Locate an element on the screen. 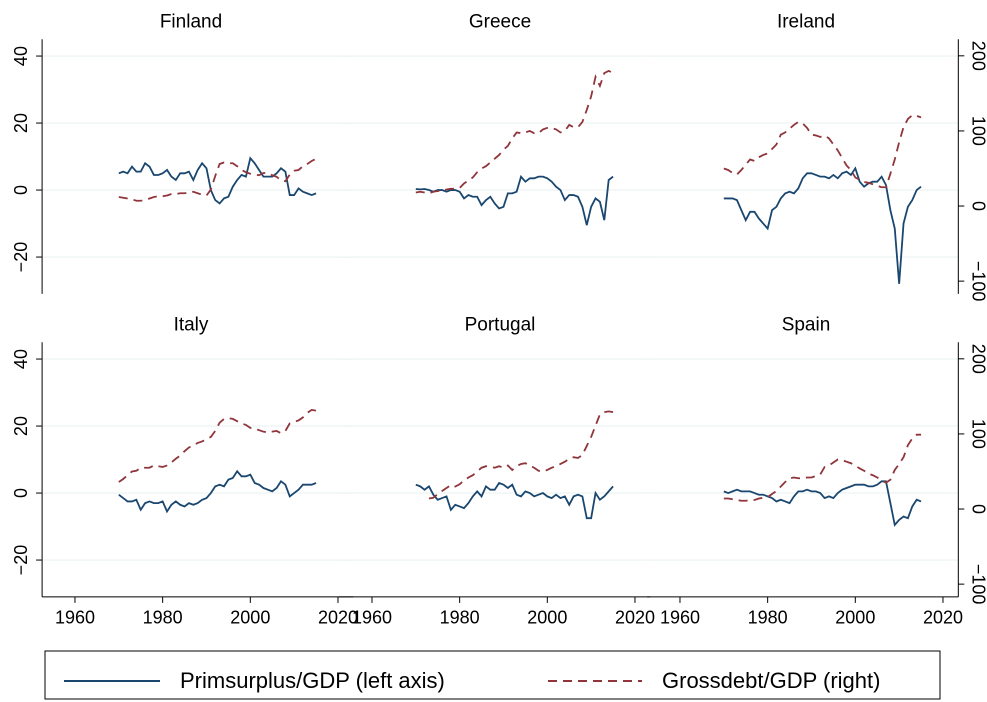 The width and height of the screenshot is (987, 702). panel-title: Spain is located at coordinates (806, 324).